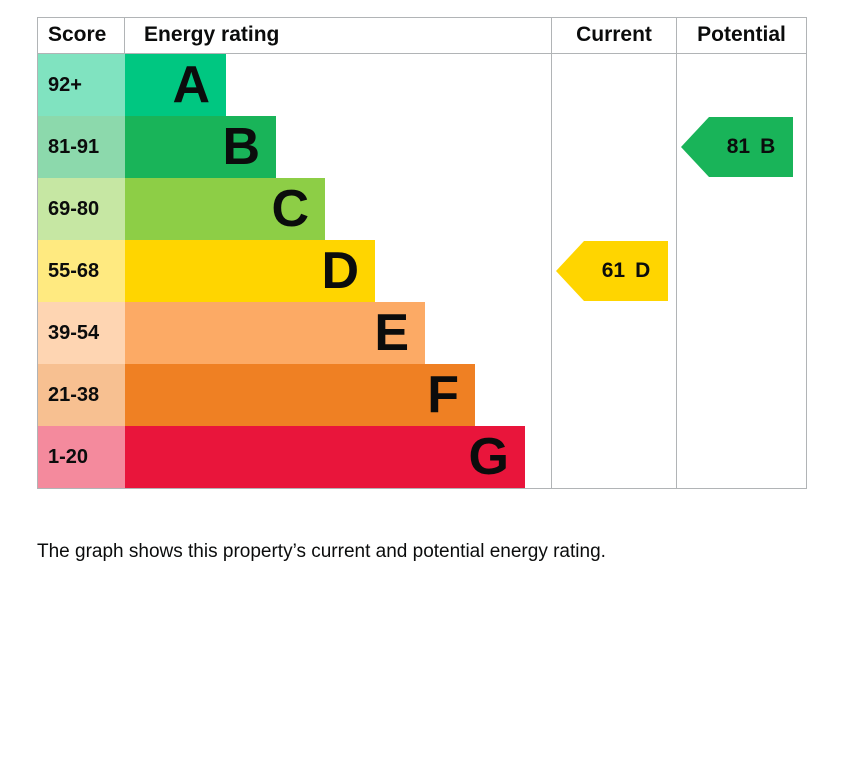 The image size is (847, 759). Describe the element at coordinates (81, 333) in the screenshot. I see `score-range-cell: 39-54` at that location.